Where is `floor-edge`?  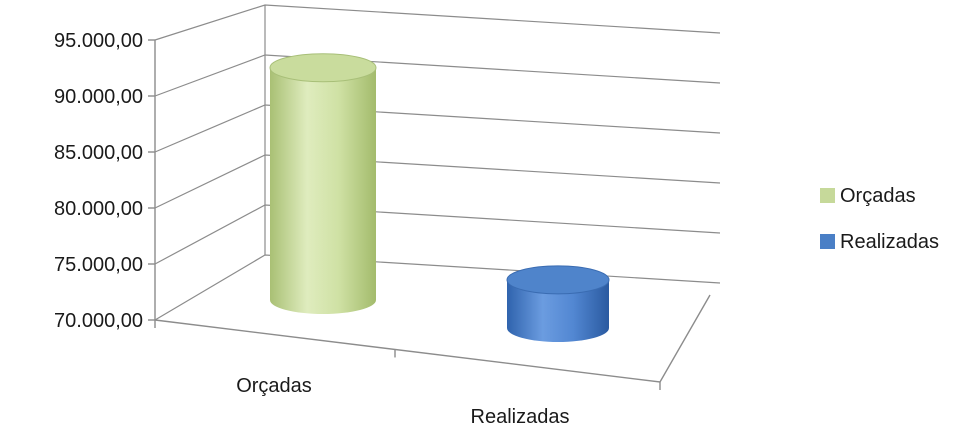
floor-edge is located at coordinates (432, 338).